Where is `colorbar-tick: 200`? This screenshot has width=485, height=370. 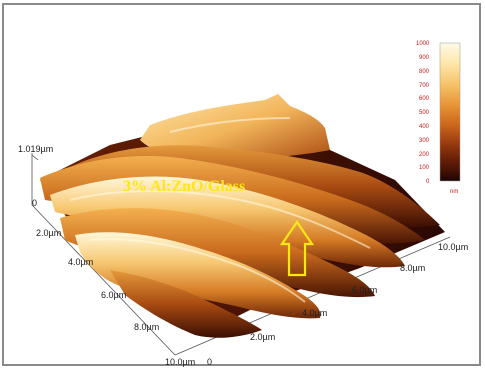 colorbar-tick: 200 is located at coordinates (424, 155).